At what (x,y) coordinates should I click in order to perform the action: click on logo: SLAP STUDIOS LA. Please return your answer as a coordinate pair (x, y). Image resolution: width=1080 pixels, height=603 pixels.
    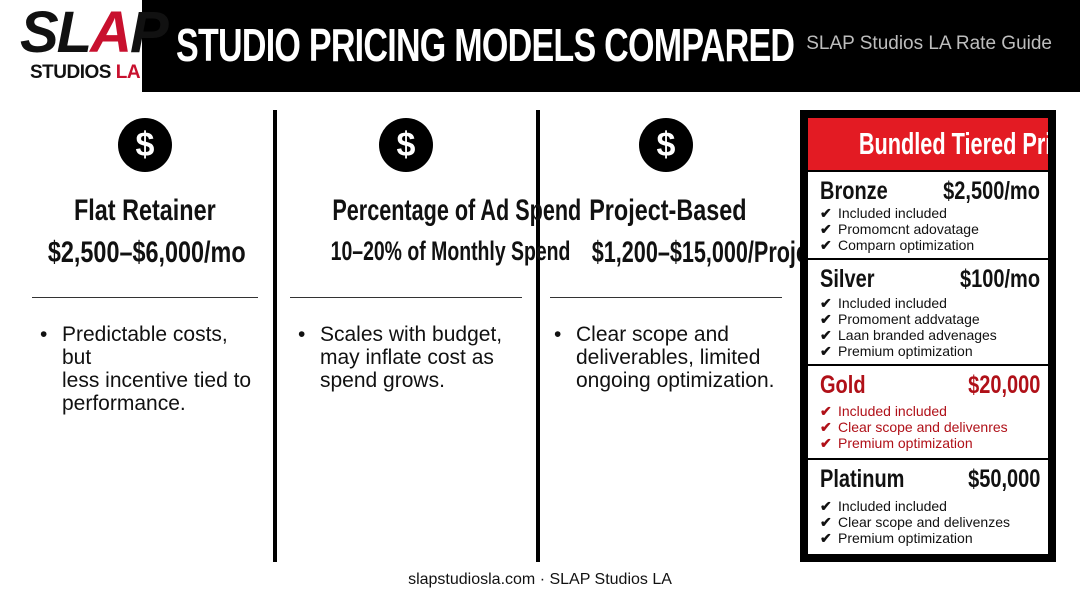
    Looking at the image, I should click on (84, 46).